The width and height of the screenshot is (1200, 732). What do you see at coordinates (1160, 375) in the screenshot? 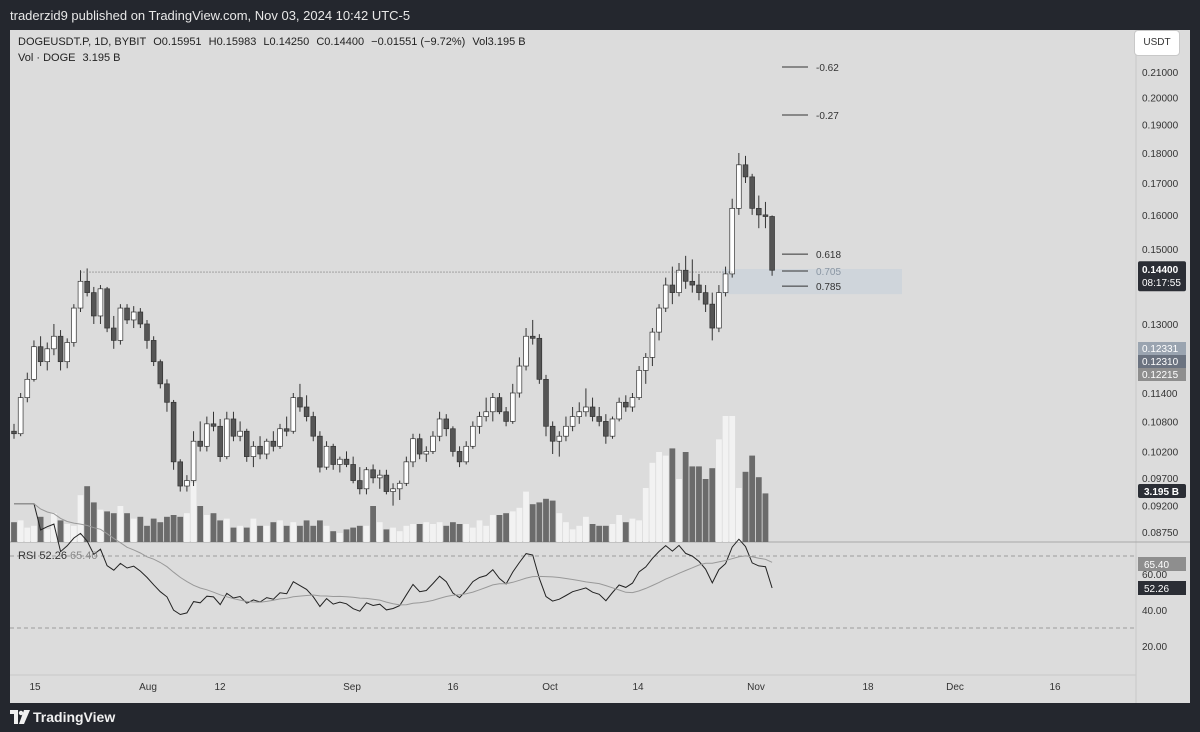
I see `price-mark-label: 0.12215` at bounding box center [1160, 375].